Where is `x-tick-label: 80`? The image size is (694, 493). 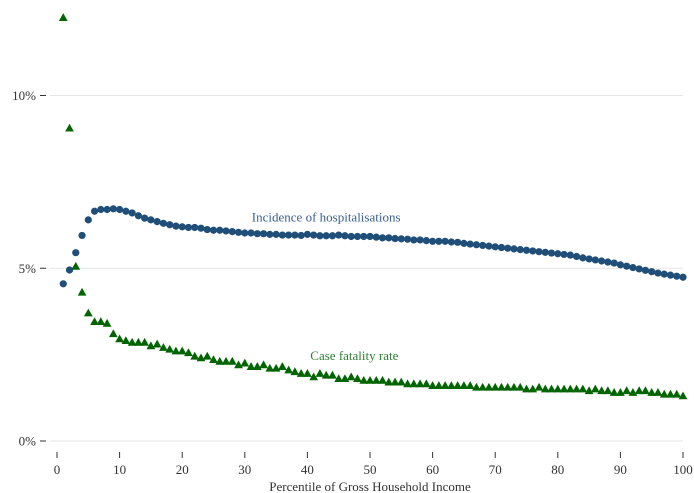
x-tick-label: 80 is located at coordinates (557, 469).